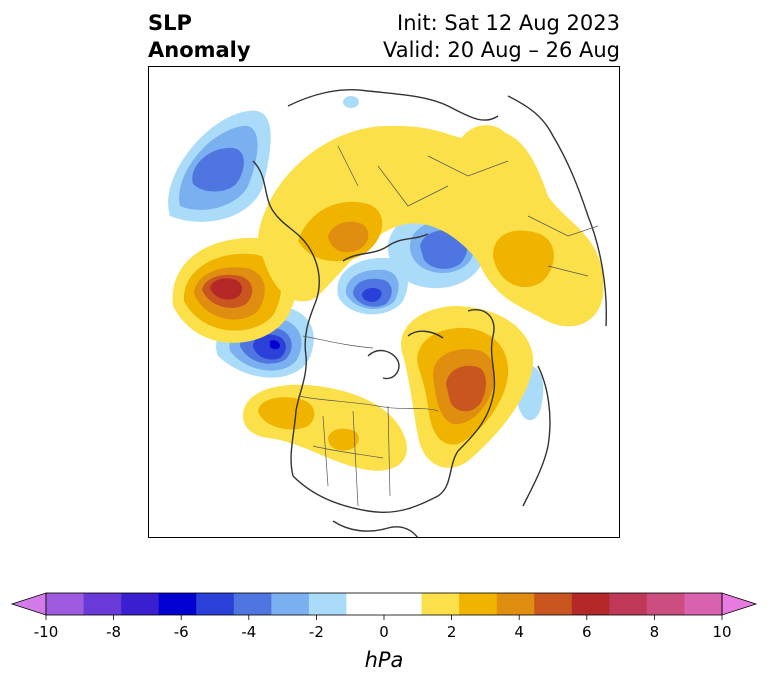 This screenshot has height=684, width=768. I want to click on colorbar-tick-label: -10, so click(46, 632).